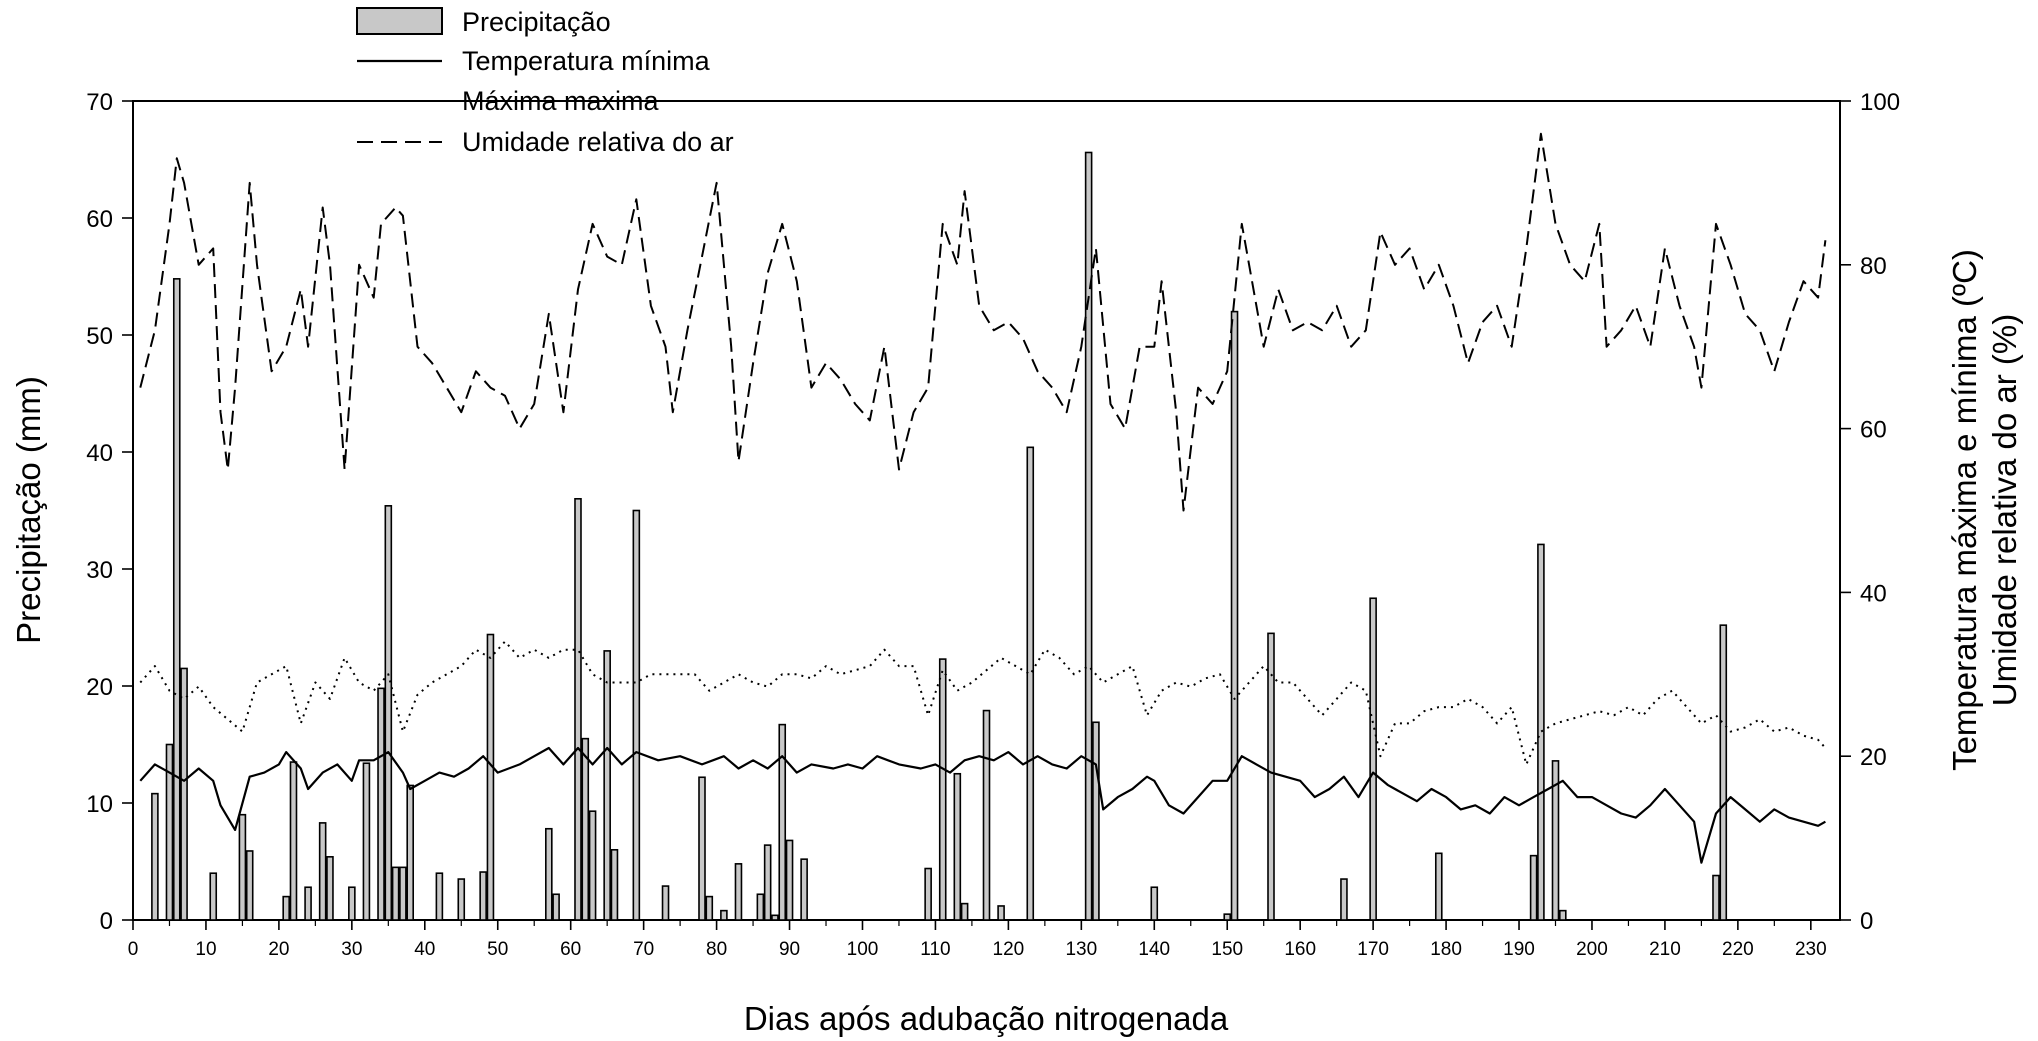  What do you see at coordinates (986, 1018) in the screenshot?
I see `x-axis-title: Dias após adubação nitrogenada` at bounding box center [986, 1018].